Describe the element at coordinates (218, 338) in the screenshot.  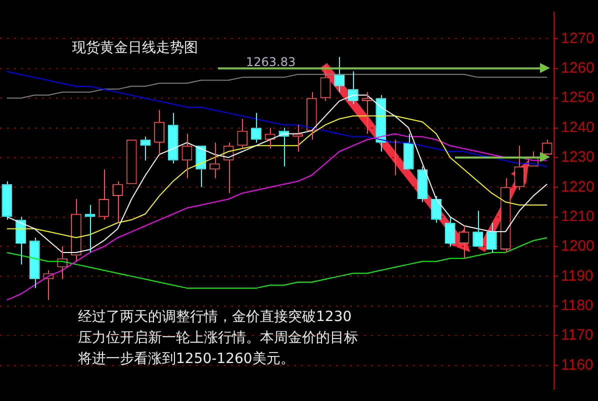
I see `annotation: 经过了两天的调整行情，金价直接突破1230压力位开启新一轮上涨行情。本周金价的目标将进一步看涨到1250-1260美元。` at that location.